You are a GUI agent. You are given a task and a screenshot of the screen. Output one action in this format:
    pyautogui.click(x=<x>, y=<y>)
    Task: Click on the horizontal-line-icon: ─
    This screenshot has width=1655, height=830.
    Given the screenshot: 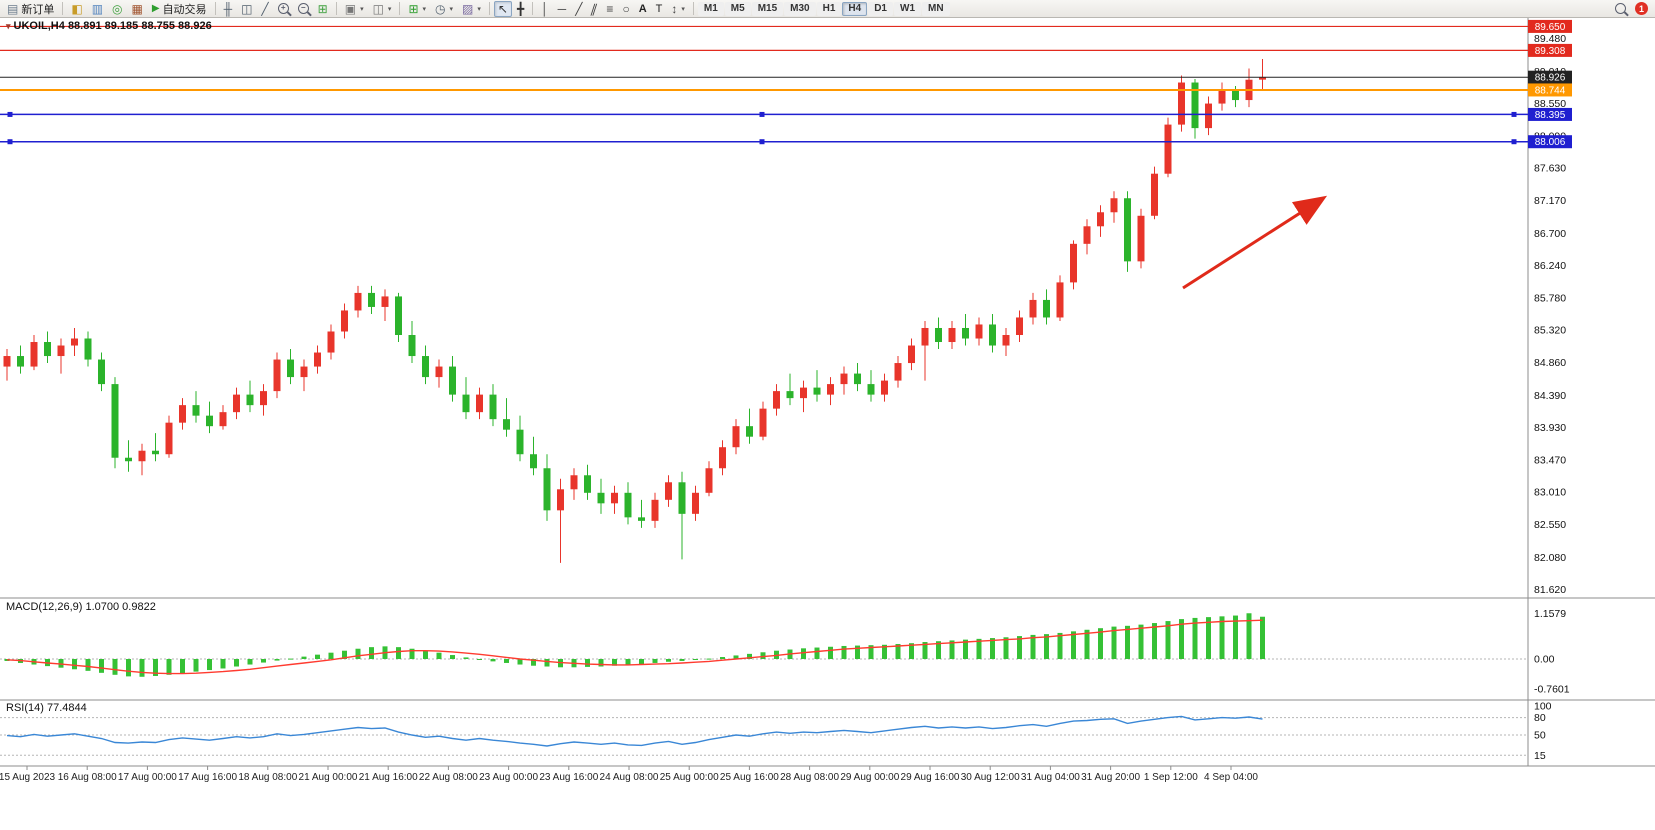 What is the action you would take?
    pyautogui.click(x=562, y=8)
    